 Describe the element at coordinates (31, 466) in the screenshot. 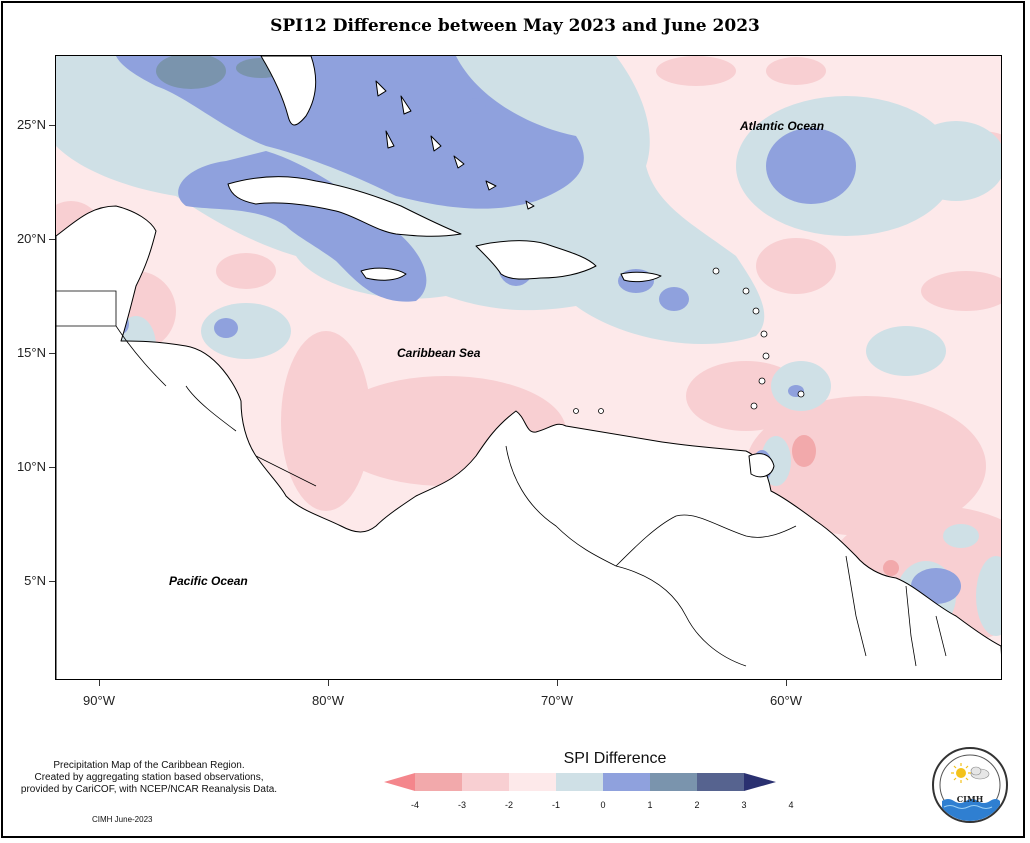

I see `y-tick-label: 10°N` at that location.